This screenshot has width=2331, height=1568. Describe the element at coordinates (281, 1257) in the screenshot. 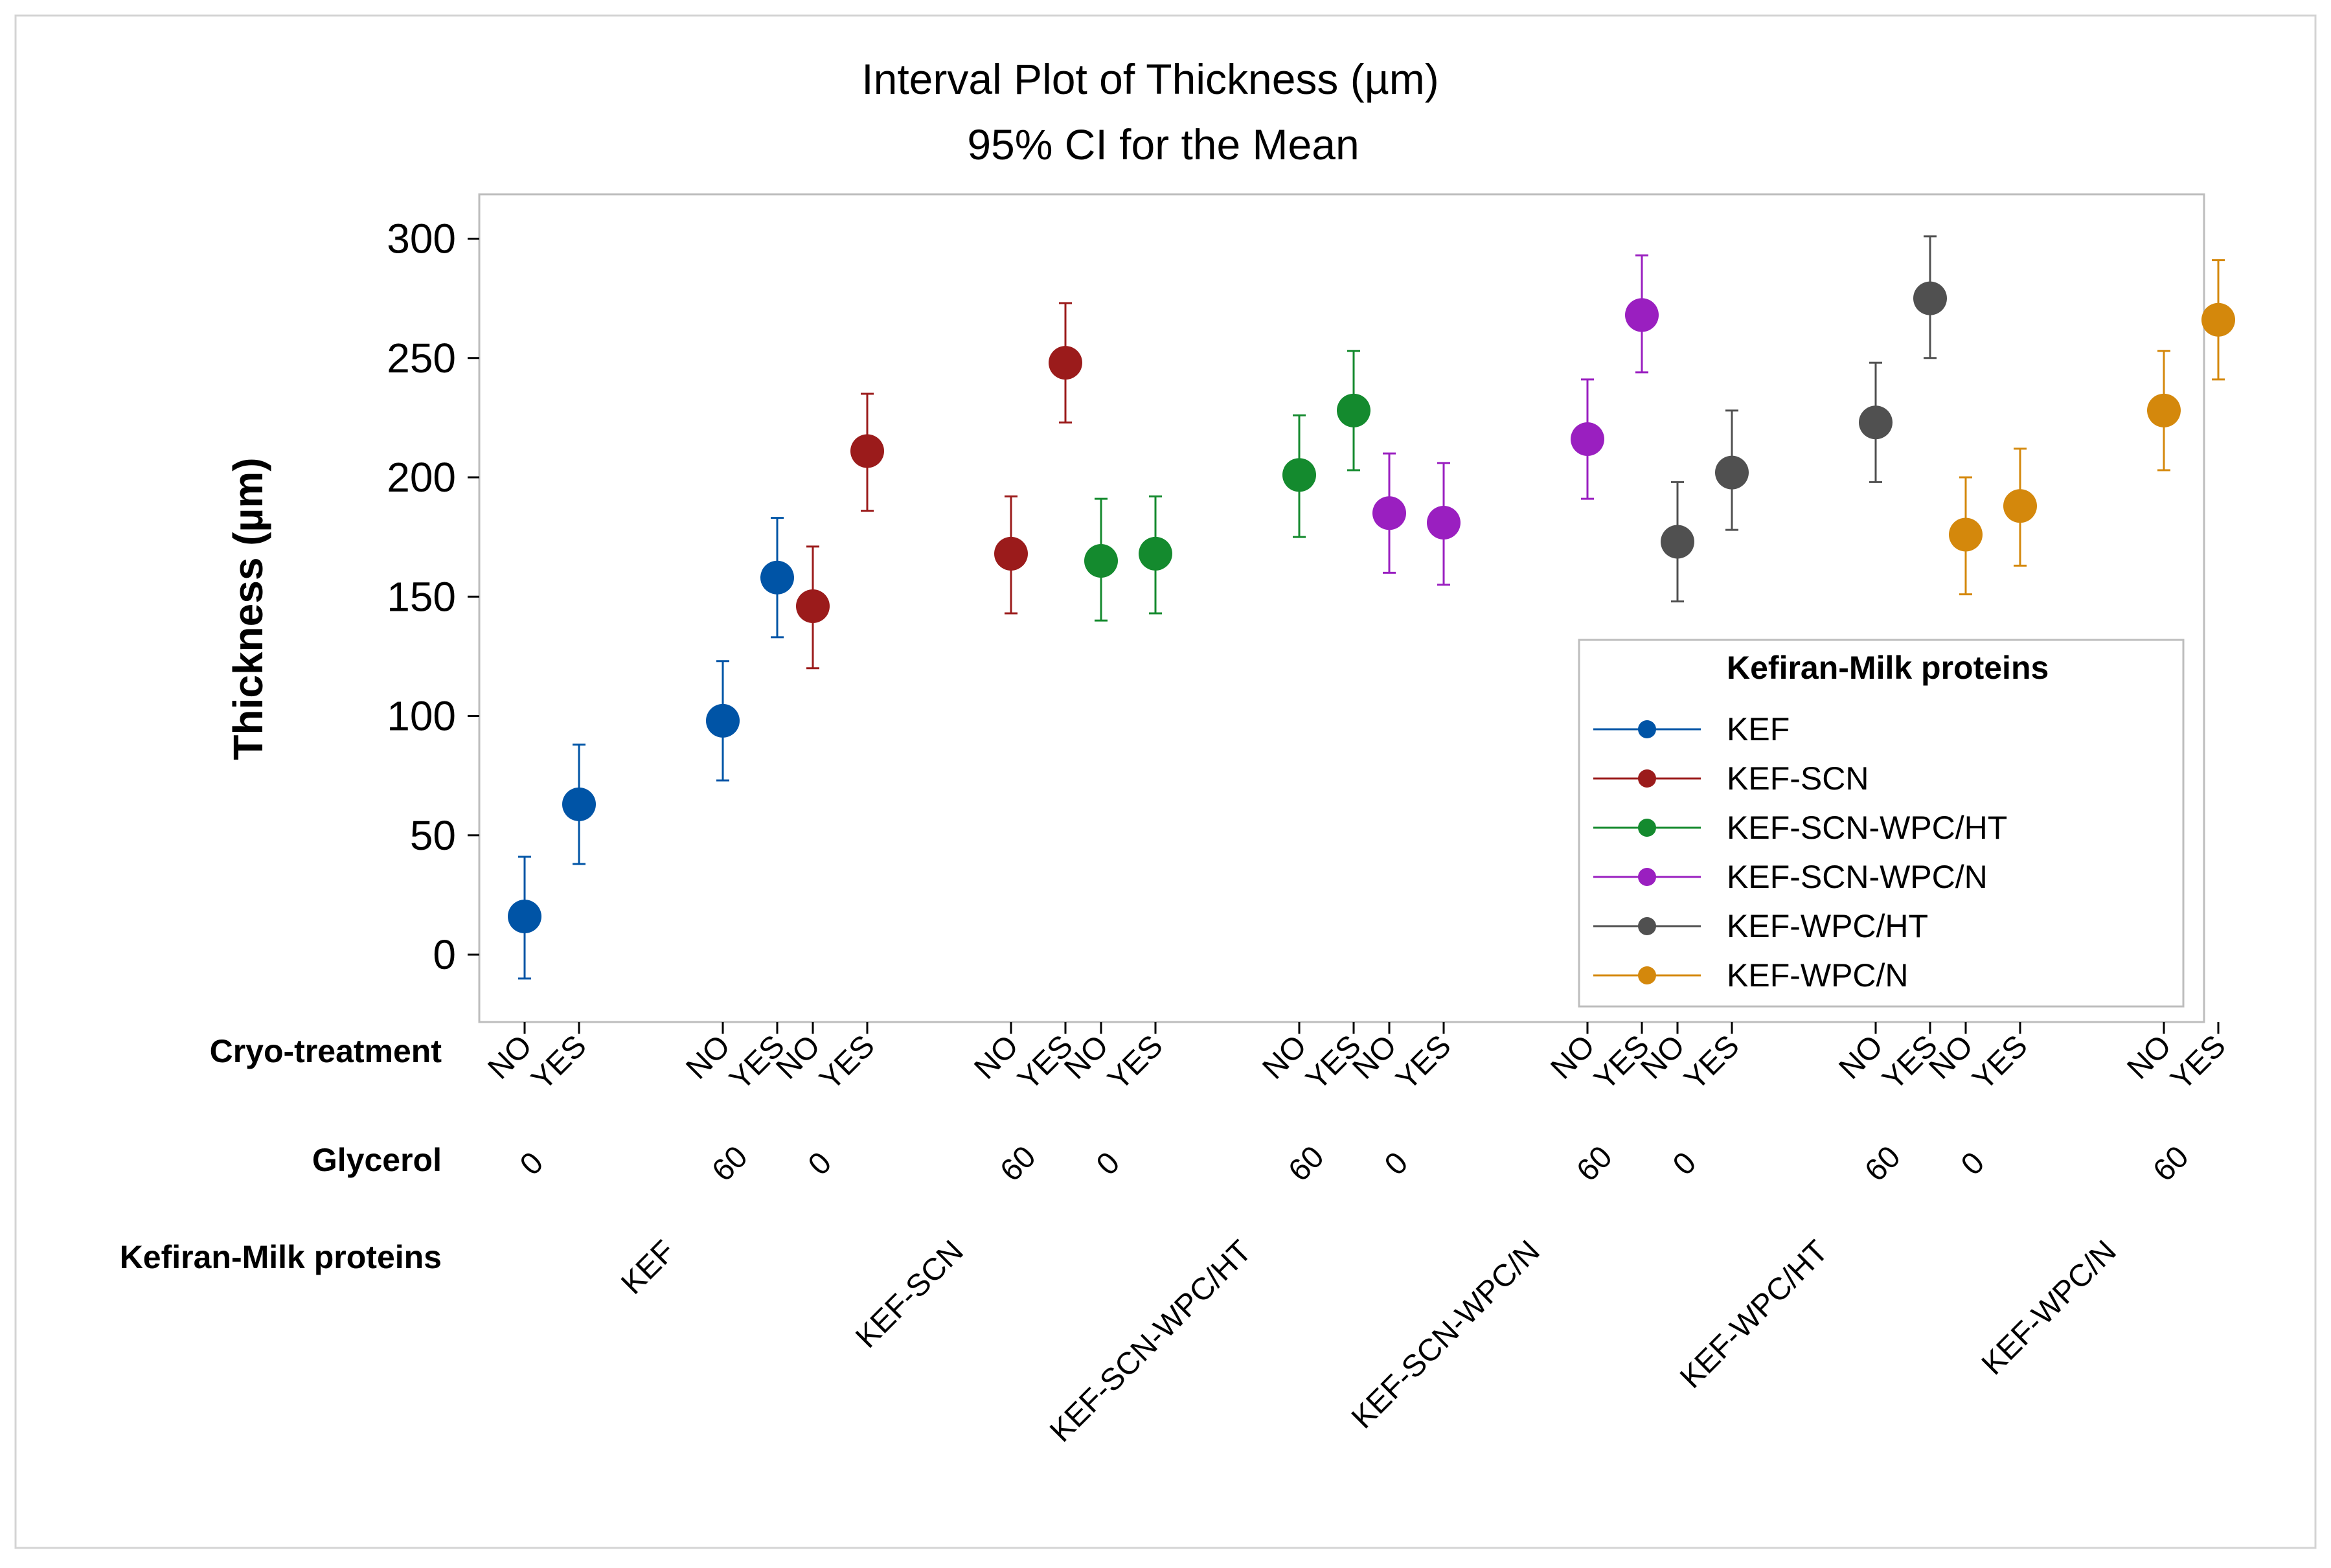

I see `row-label-group: Kefiran-Milk proteins` at that location.